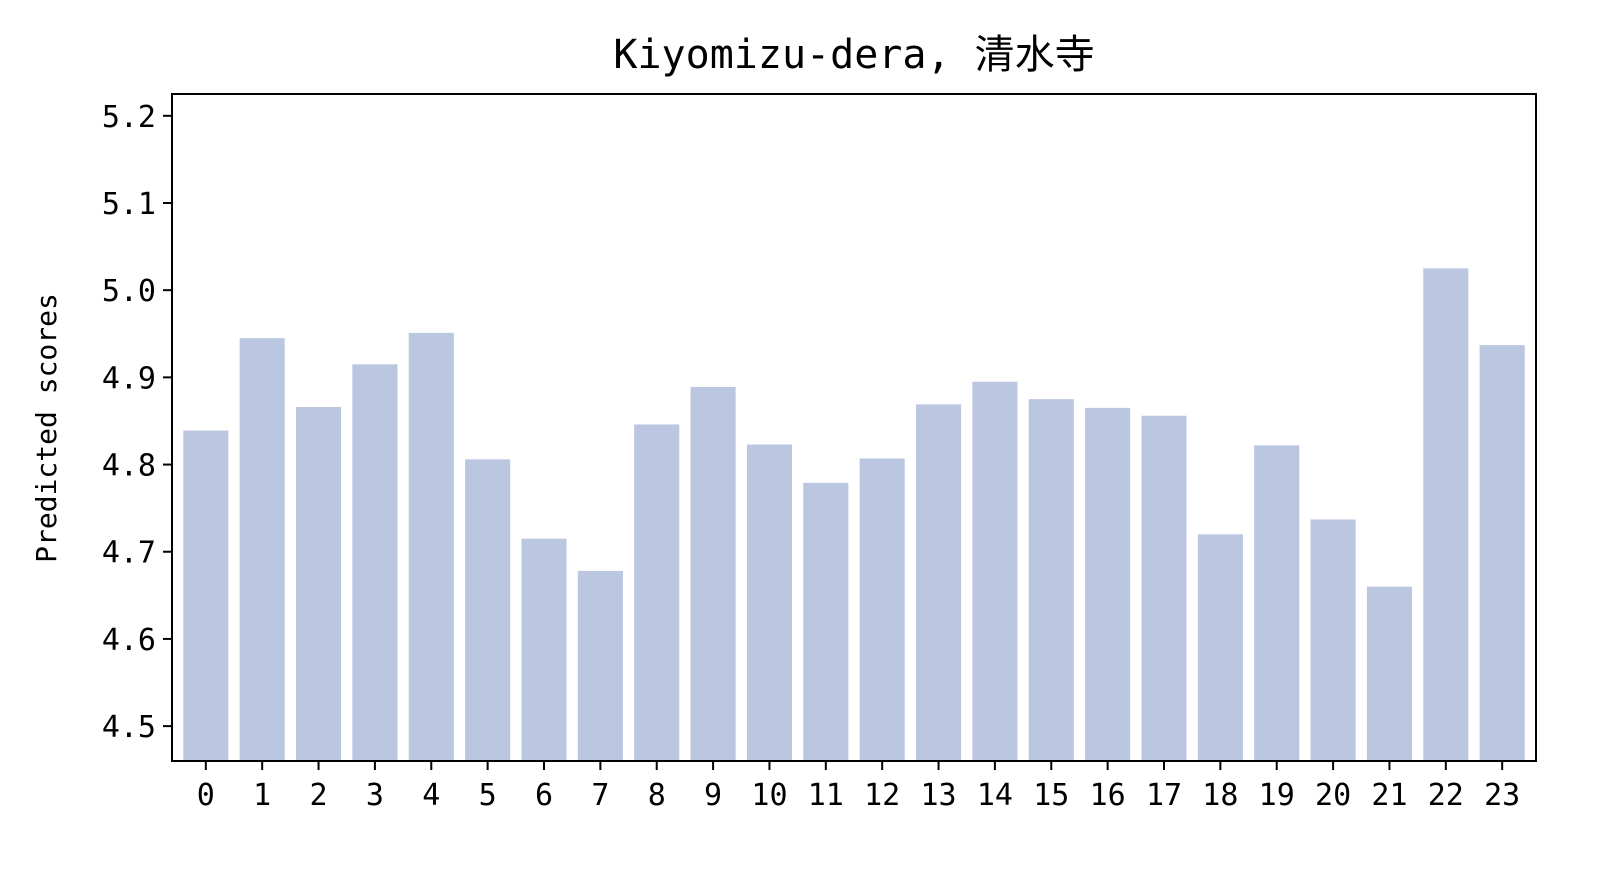 This screenshot has height=869, width=1598. Describe the element at coordinates (129, 727) in the screenshot. I see `y-tick-label: 4.5` at that location.